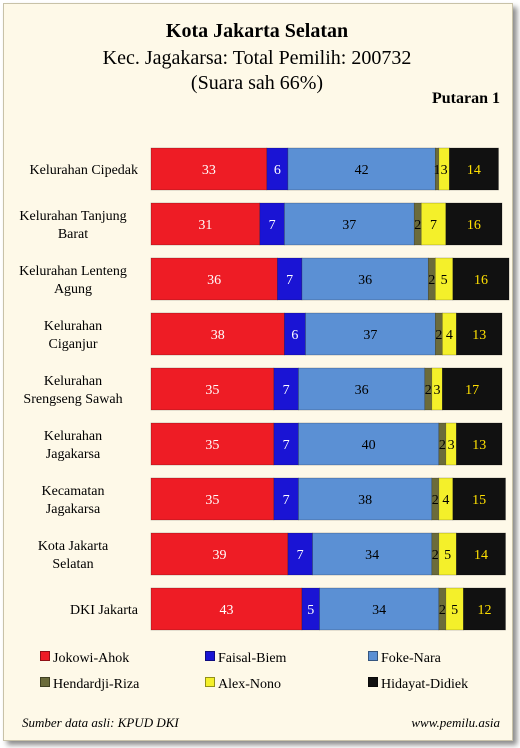 Image resolution: width=520 pixels, height=748 pixels. I want to click on source-note: Sumber data asli: KPUD DKI, so click(100, 722).